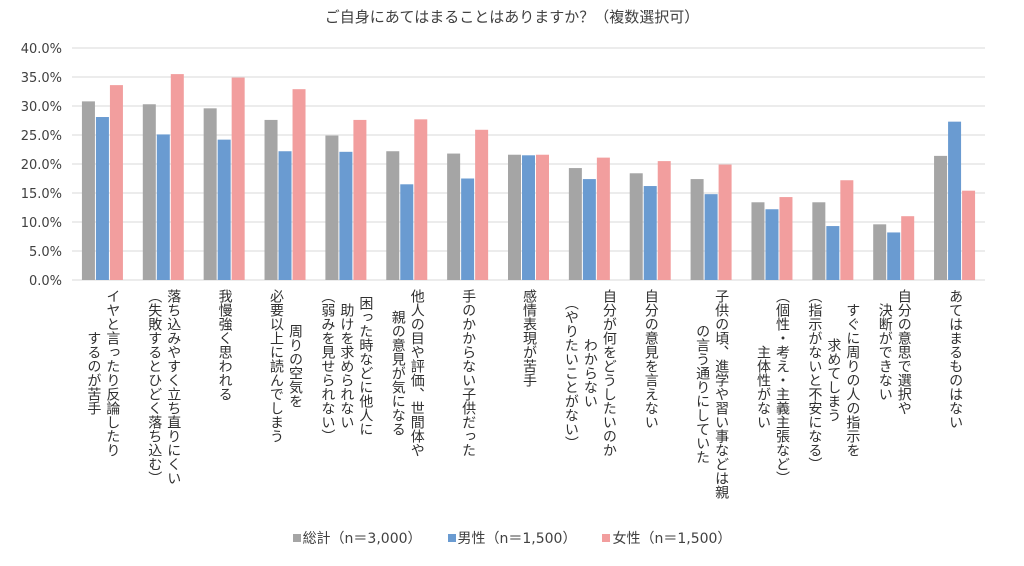  What do you see at coordinates (41, 49) in the screenshot?
I see `y-tick-label: 40.0%` at bounding box center [41, 49].